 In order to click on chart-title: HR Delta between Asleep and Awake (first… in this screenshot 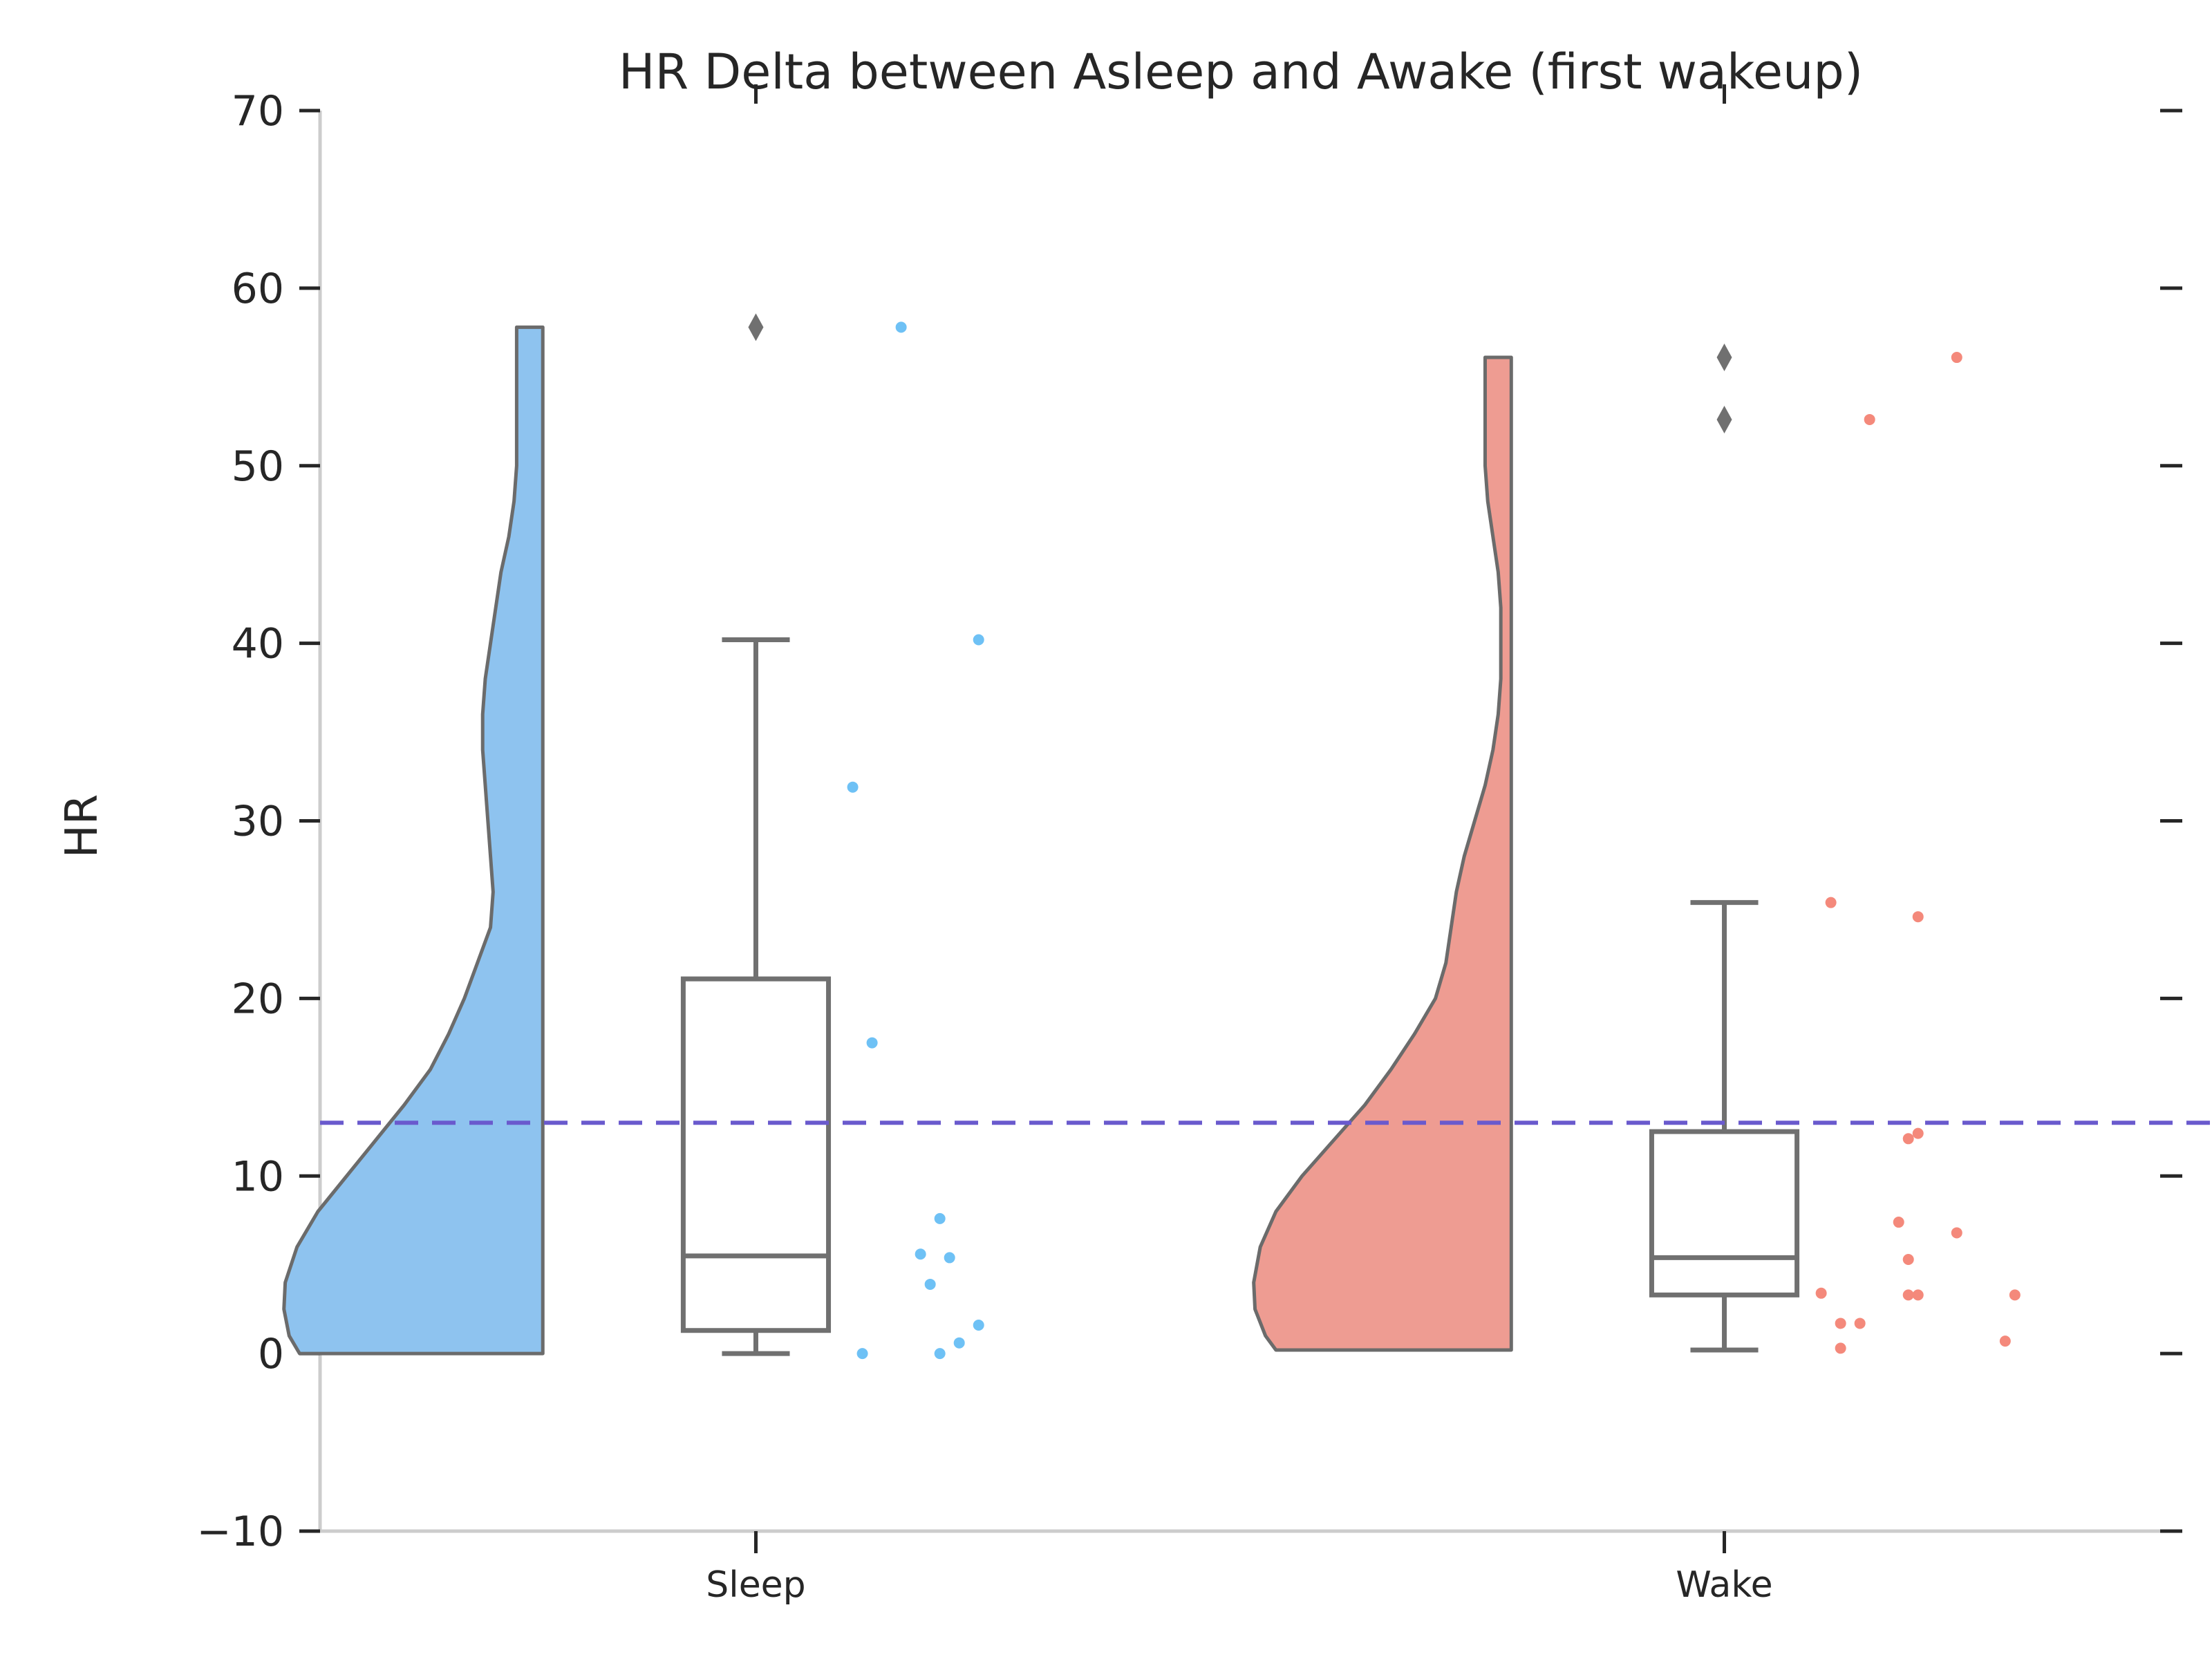, I will do `click(1241, 72)`.